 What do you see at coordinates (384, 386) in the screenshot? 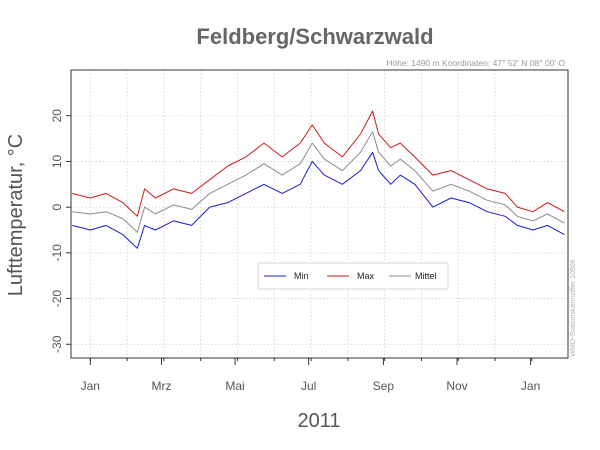
I see `x-tick-label: Sep` at bounding box center [384, 386].